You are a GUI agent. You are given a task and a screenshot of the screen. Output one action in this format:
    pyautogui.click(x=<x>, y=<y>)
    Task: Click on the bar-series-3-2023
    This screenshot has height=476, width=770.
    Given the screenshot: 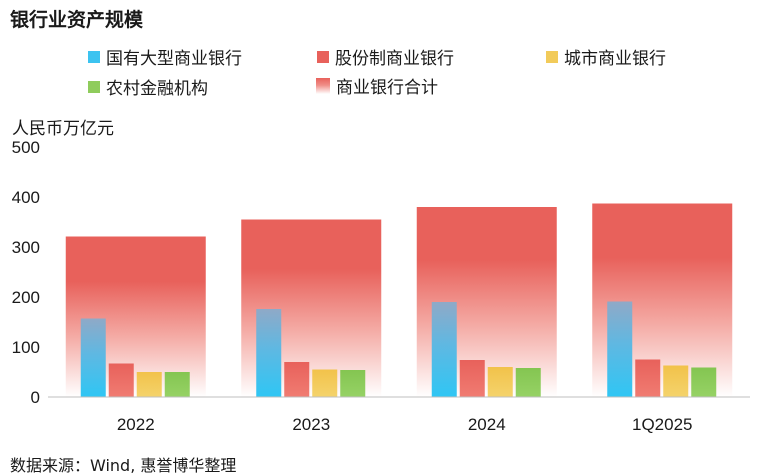 What is the action you would take?
    pyautogui.click(x=353, y=383)
    